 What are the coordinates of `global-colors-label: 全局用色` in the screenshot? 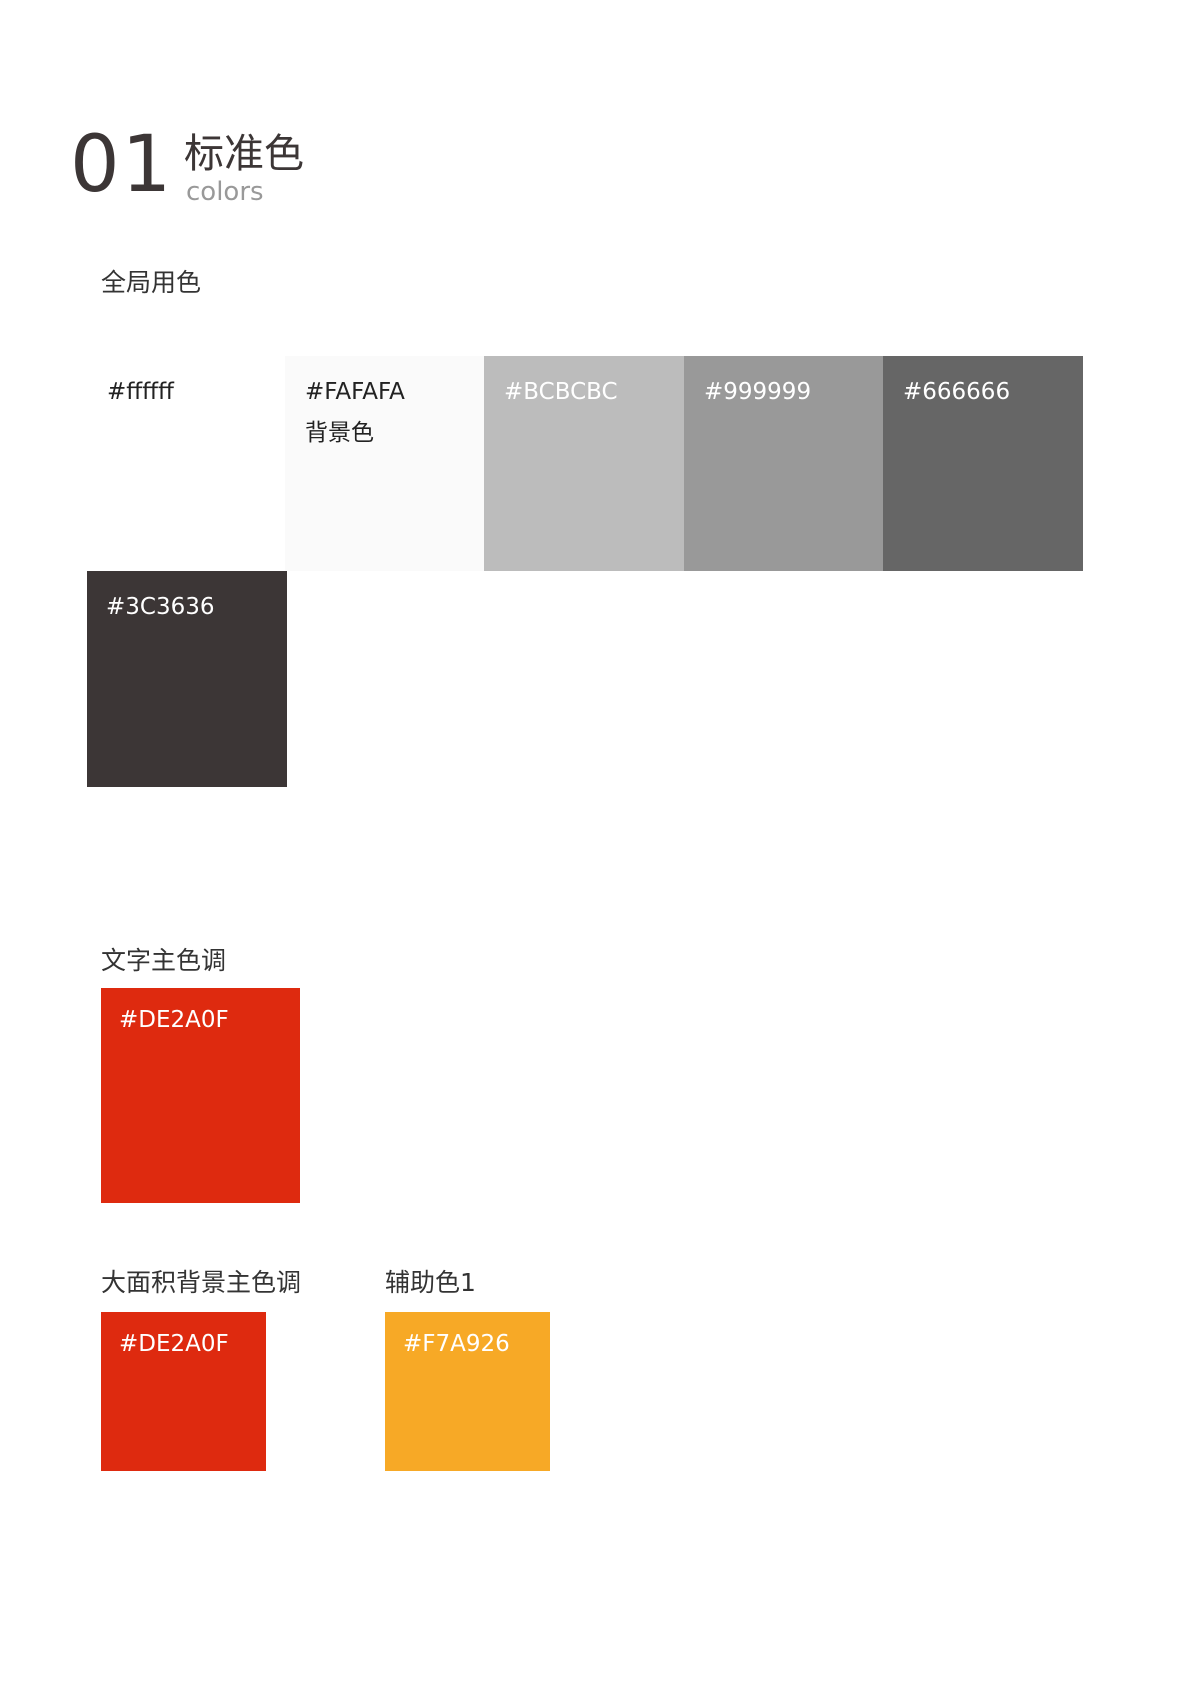 It's located at (151, 282).